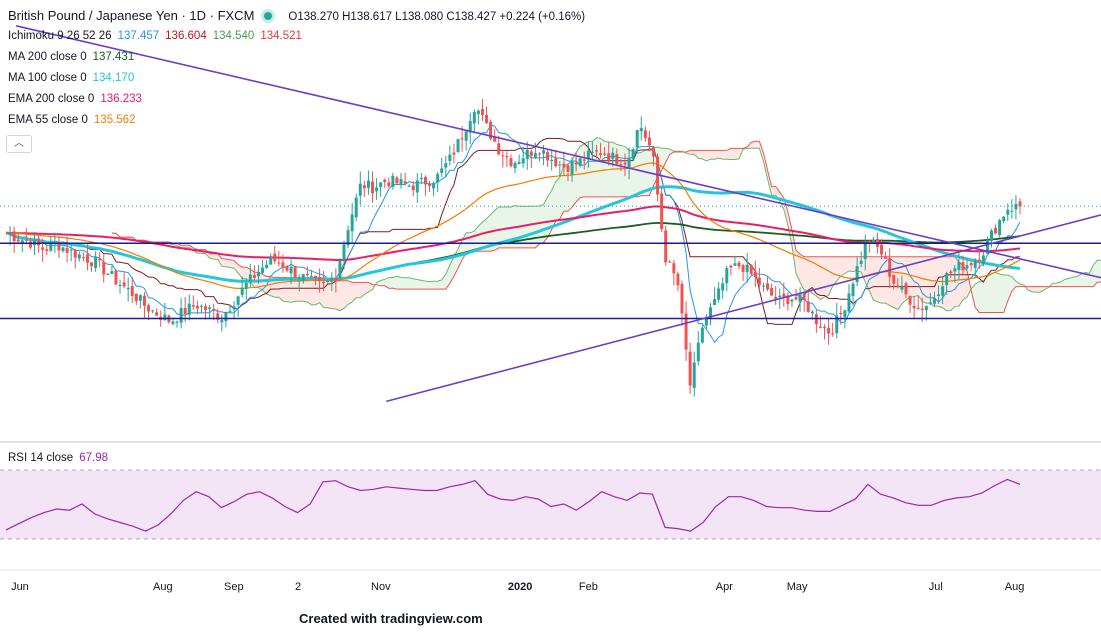 This screenshot has width=1101, height=634. What do you see at coordinates (71, 78) in the screenshot?
I see `indicator-legend-row: MA 100 close 0 134.170` at bounding box center [71, 78].